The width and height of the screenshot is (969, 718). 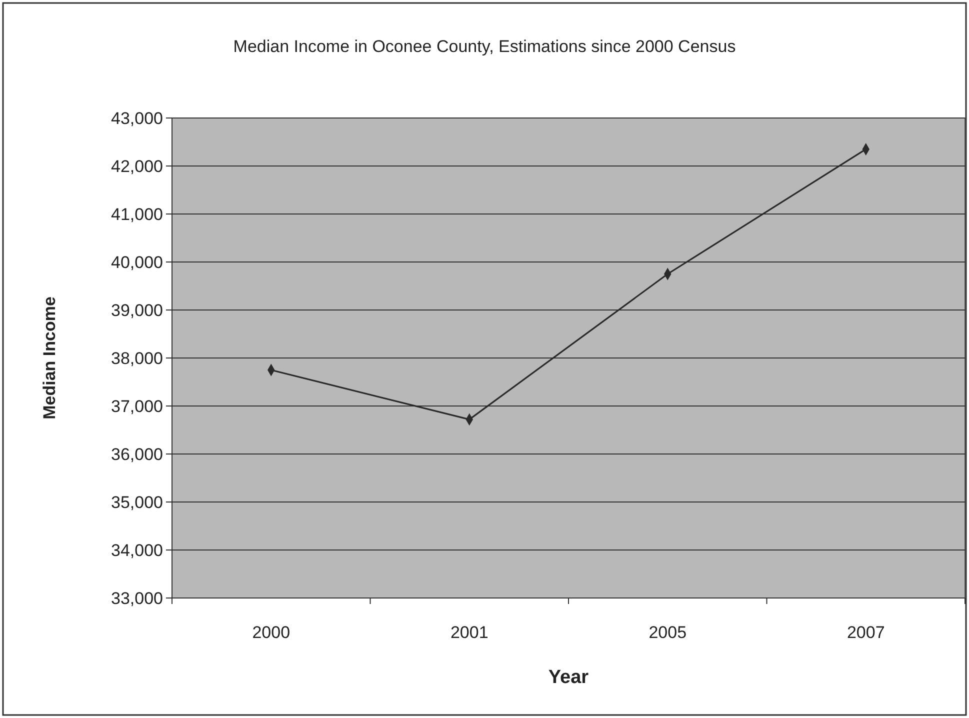 I want to click on y-tick-label: 36,000, so click(x=137, y=454).